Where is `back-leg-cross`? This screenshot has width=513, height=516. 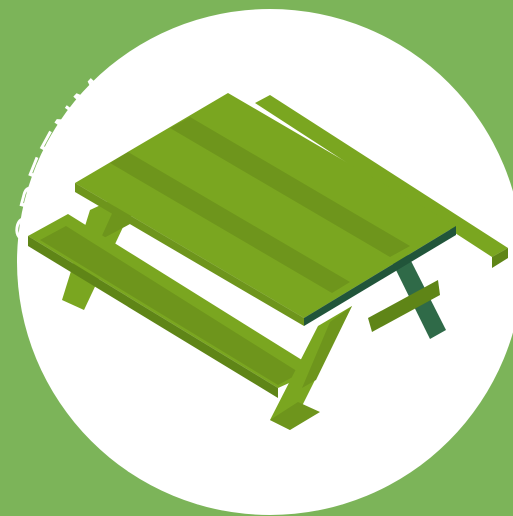 back-leg-cross is located at coordinates (404, 306).